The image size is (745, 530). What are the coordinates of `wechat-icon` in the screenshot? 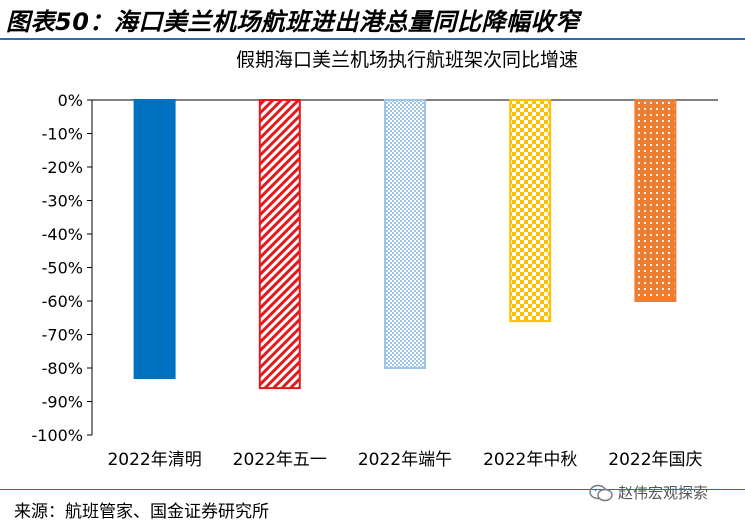 It's located at (601, 492).